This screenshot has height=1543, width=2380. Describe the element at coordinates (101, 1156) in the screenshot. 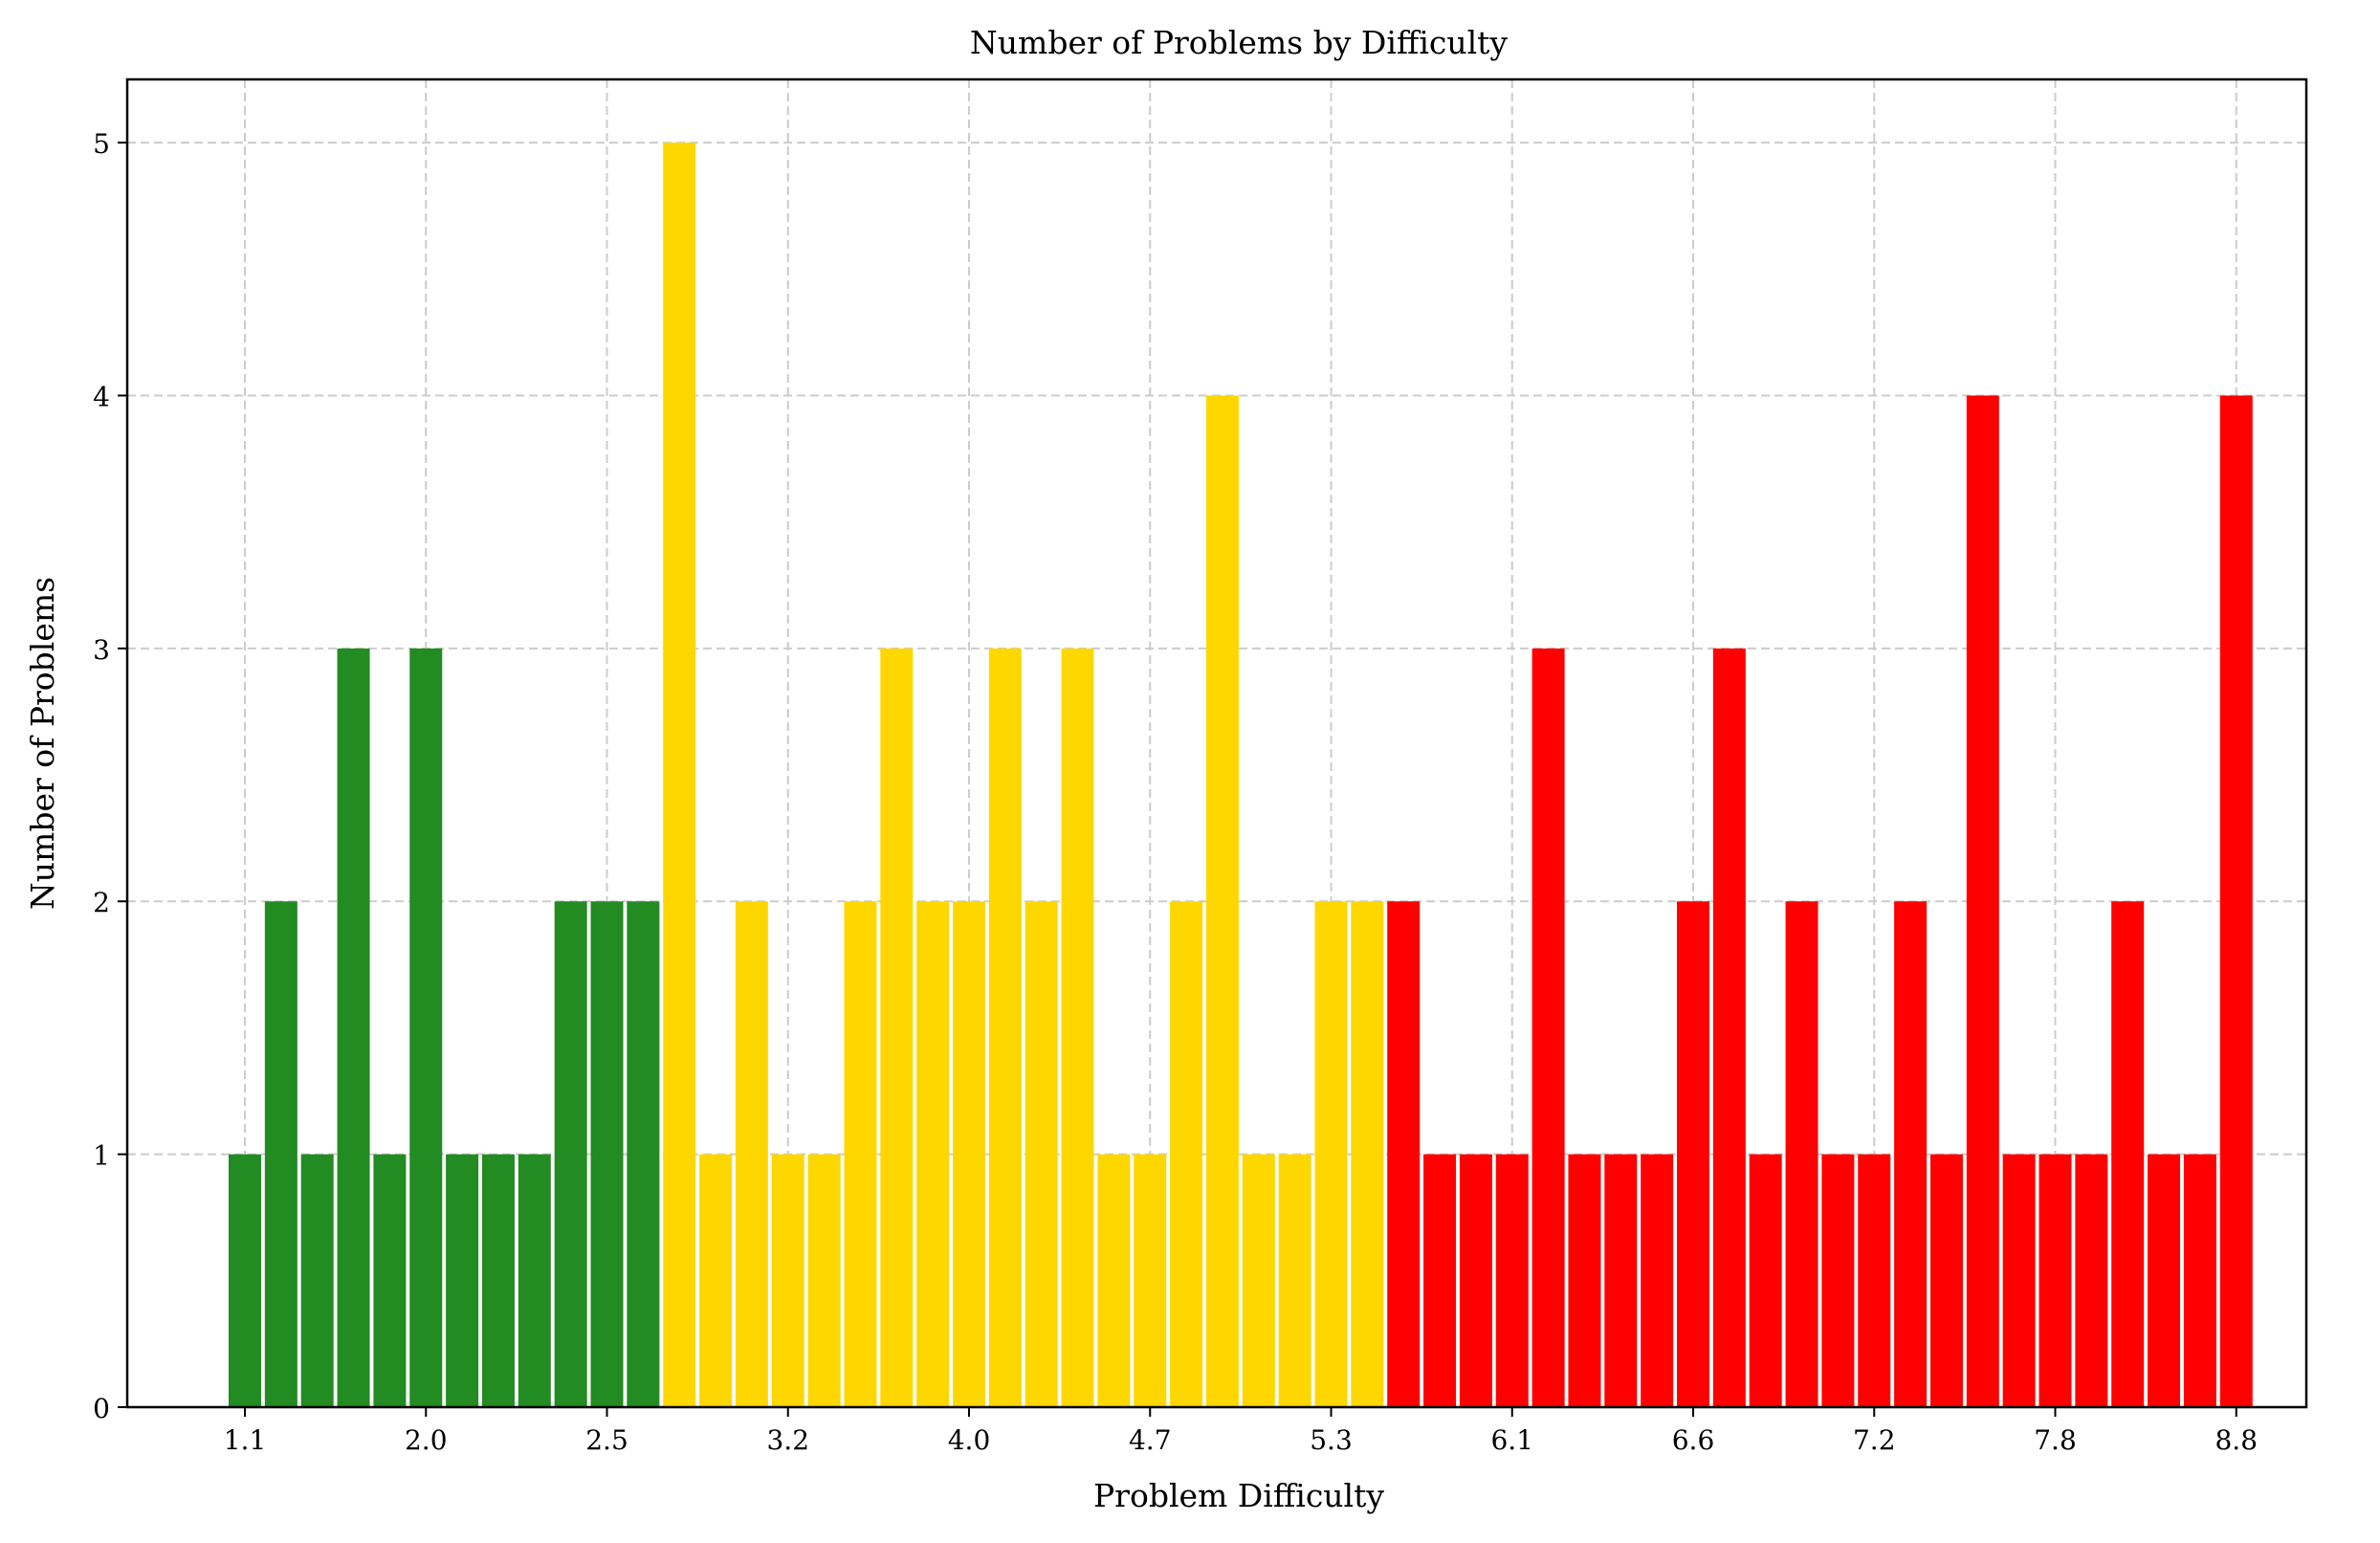

I see `y-tick-label: 1` at that location.